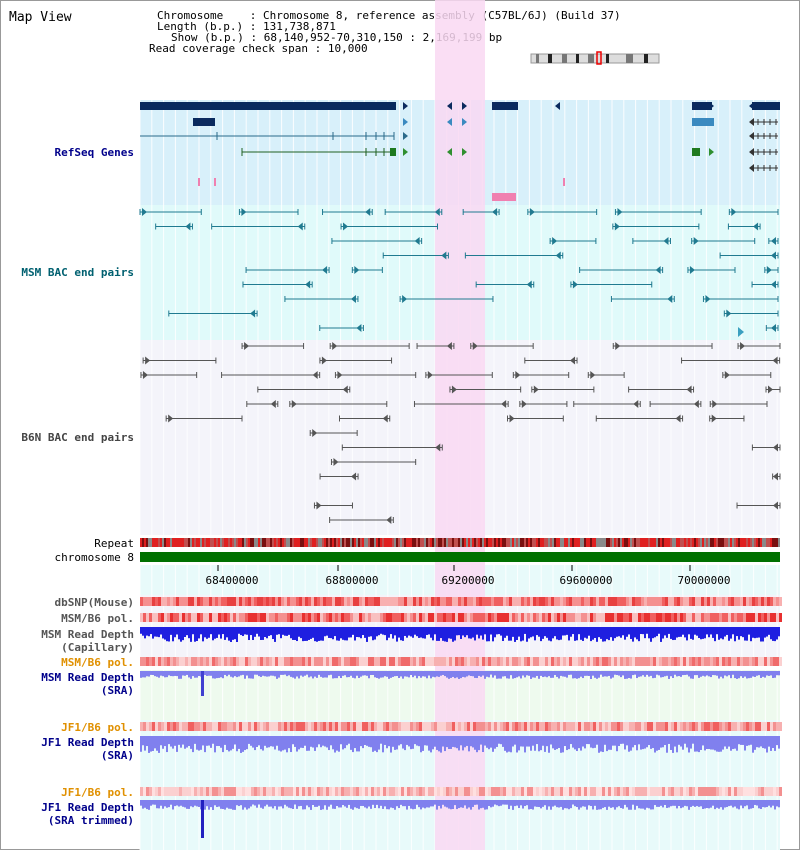 This screenshot has height=850, width=800. I want to click on track-label-jf1-depth-sra: JF1 Read Depth, so click(87, 742).